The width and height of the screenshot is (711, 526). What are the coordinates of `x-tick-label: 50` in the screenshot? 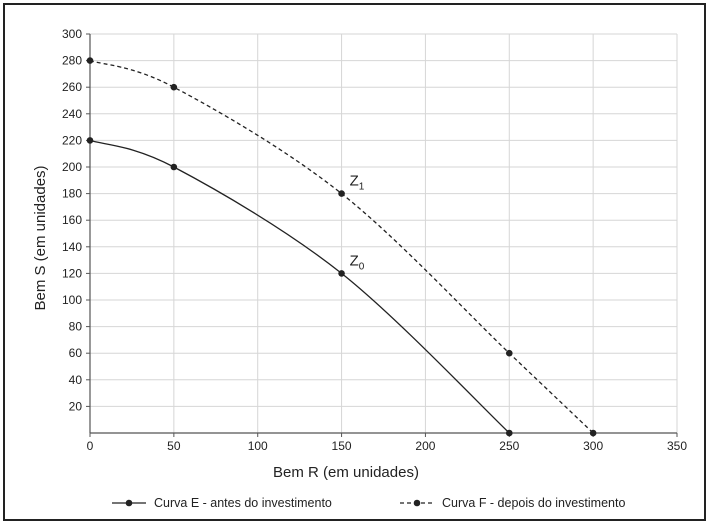 It's located at (174, 446).